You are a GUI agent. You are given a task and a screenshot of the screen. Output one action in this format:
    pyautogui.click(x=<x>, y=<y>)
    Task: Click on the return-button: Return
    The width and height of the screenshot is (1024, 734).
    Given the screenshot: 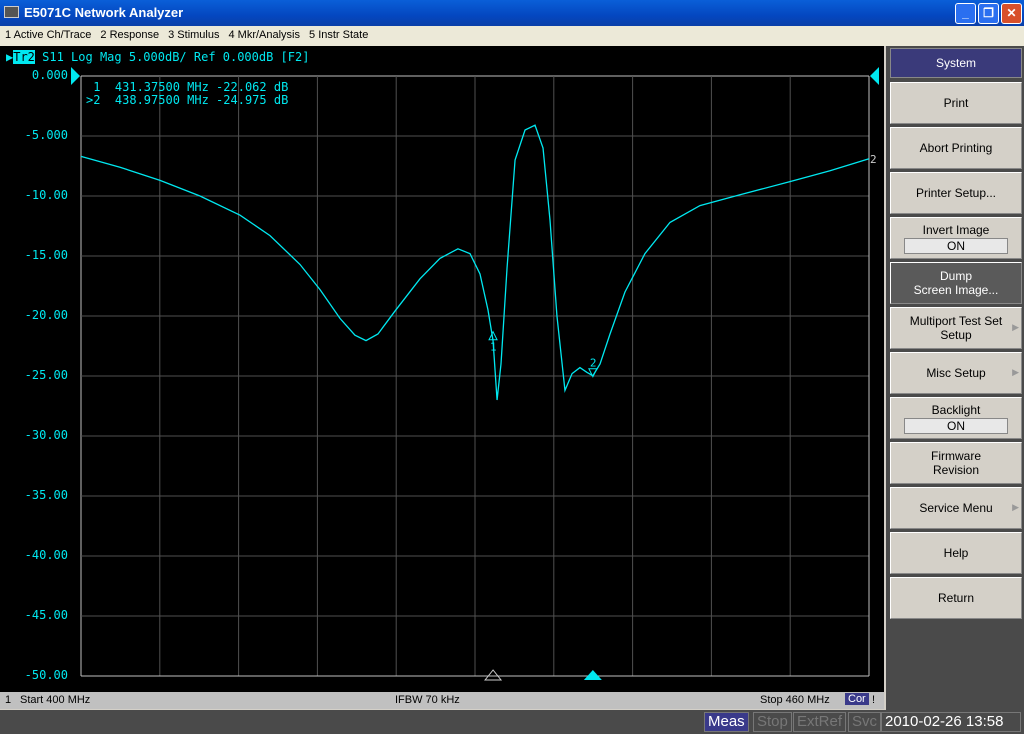 What is the action you would take?
    pyautogui.click(x=956, y=598)
    